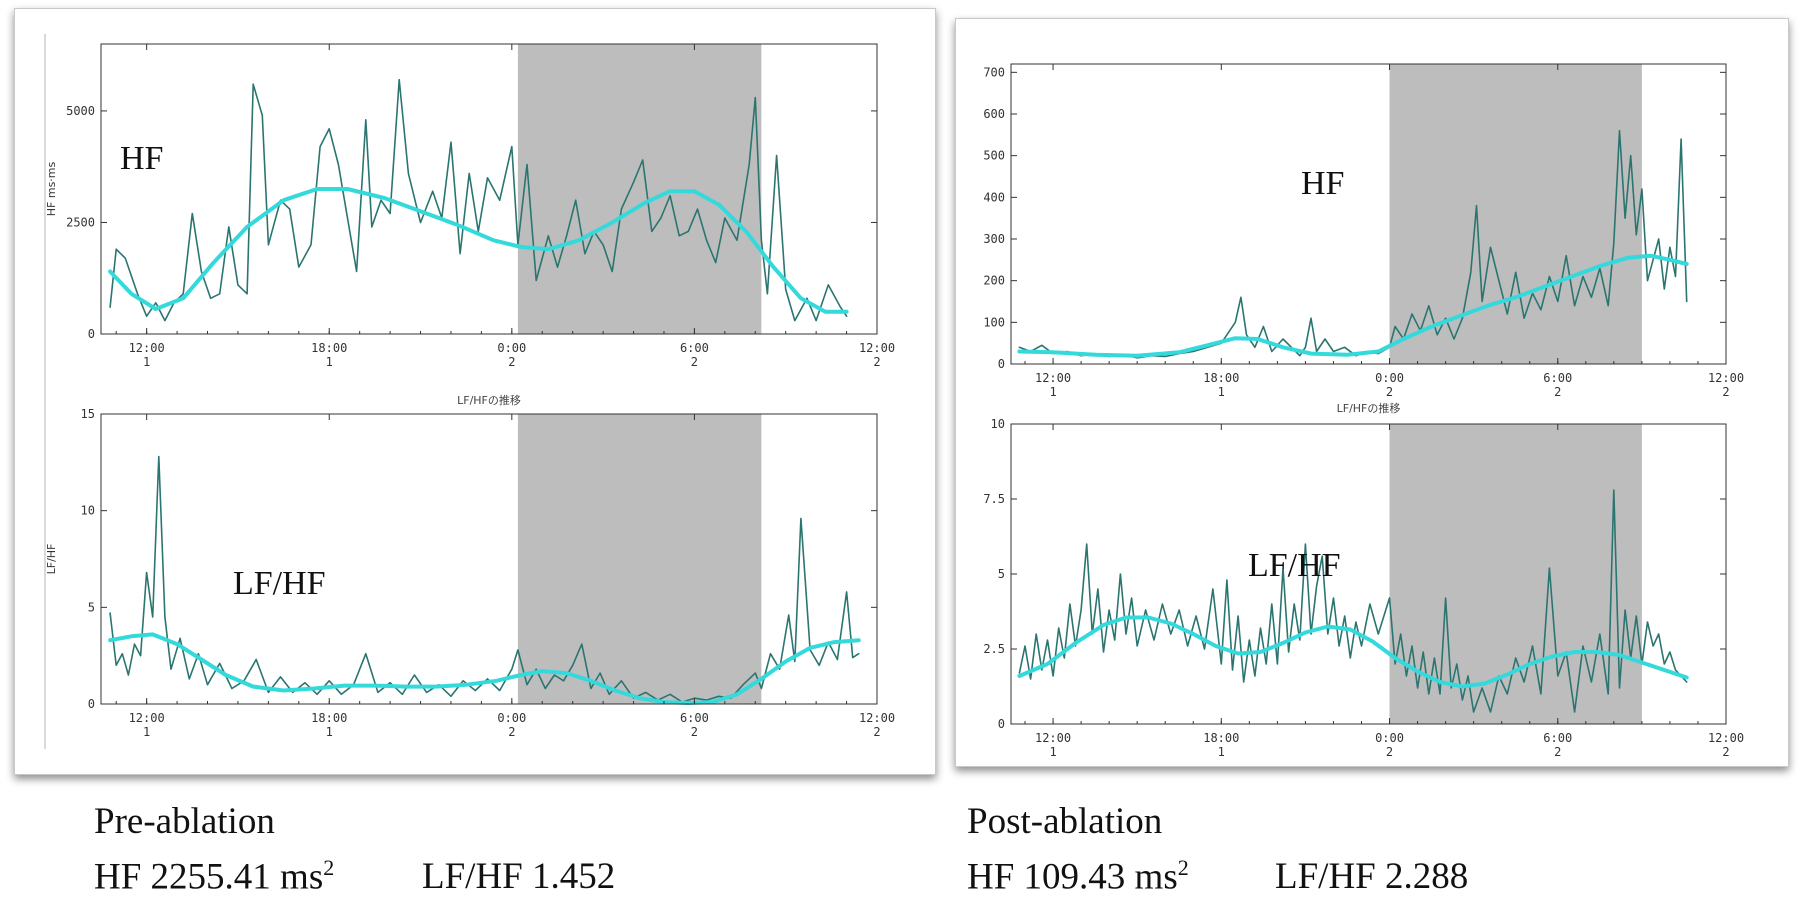  I want to click on post-ablation-lfhf-value: LF/HF 2.288, so click(1372, 876).